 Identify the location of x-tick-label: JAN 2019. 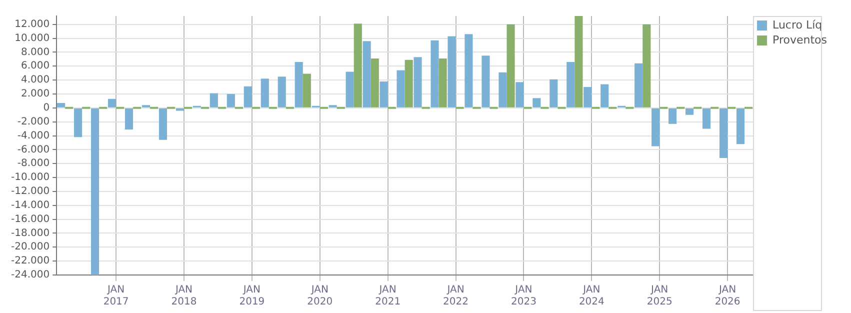
(252, 296).